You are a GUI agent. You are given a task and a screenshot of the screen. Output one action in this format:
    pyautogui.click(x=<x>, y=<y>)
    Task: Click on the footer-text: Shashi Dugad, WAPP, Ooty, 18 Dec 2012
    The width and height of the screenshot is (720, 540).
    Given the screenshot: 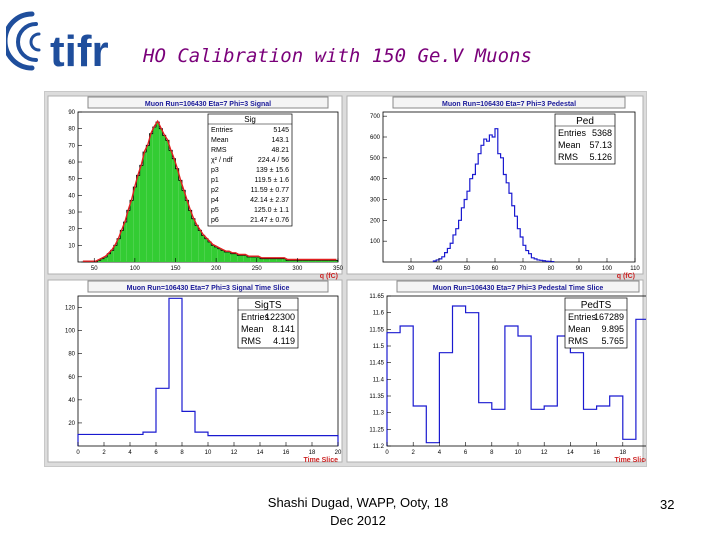 What is the action you would take?
    pyautogui.click(x=358, y=512)
    